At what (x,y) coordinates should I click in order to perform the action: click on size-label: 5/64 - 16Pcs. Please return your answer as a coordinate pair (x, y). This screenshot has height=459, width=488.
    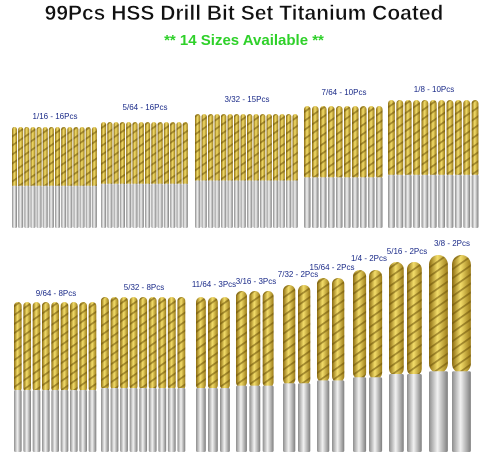
    Looking at the image, I should click on (145, 107).